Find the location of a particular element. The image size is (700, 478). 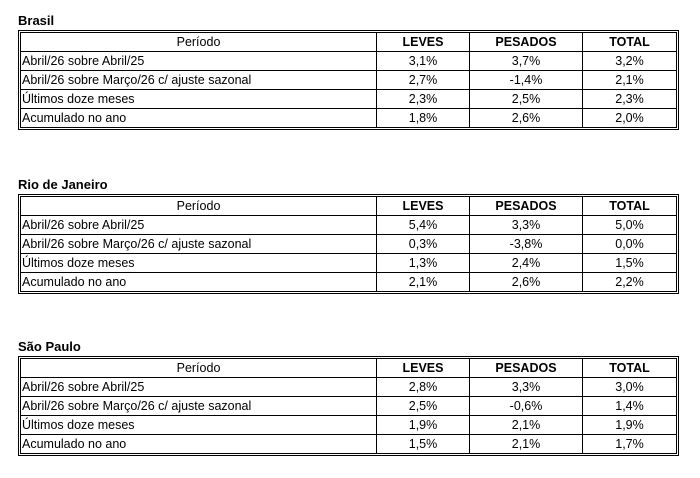

table-row: Acumulado no ano 2,1% 2,6% 2,2% is located at coordinates (348, 281).